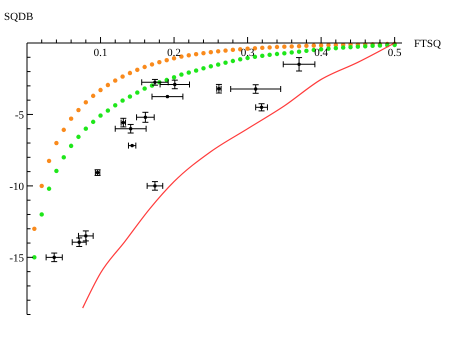 Image resolution: width=457 pixels, height=359 pixels. What do you see at coordinates (321, 53) in the screenshot?
I see `x-tick-label: 0.4` at bounding box center [321, 53].